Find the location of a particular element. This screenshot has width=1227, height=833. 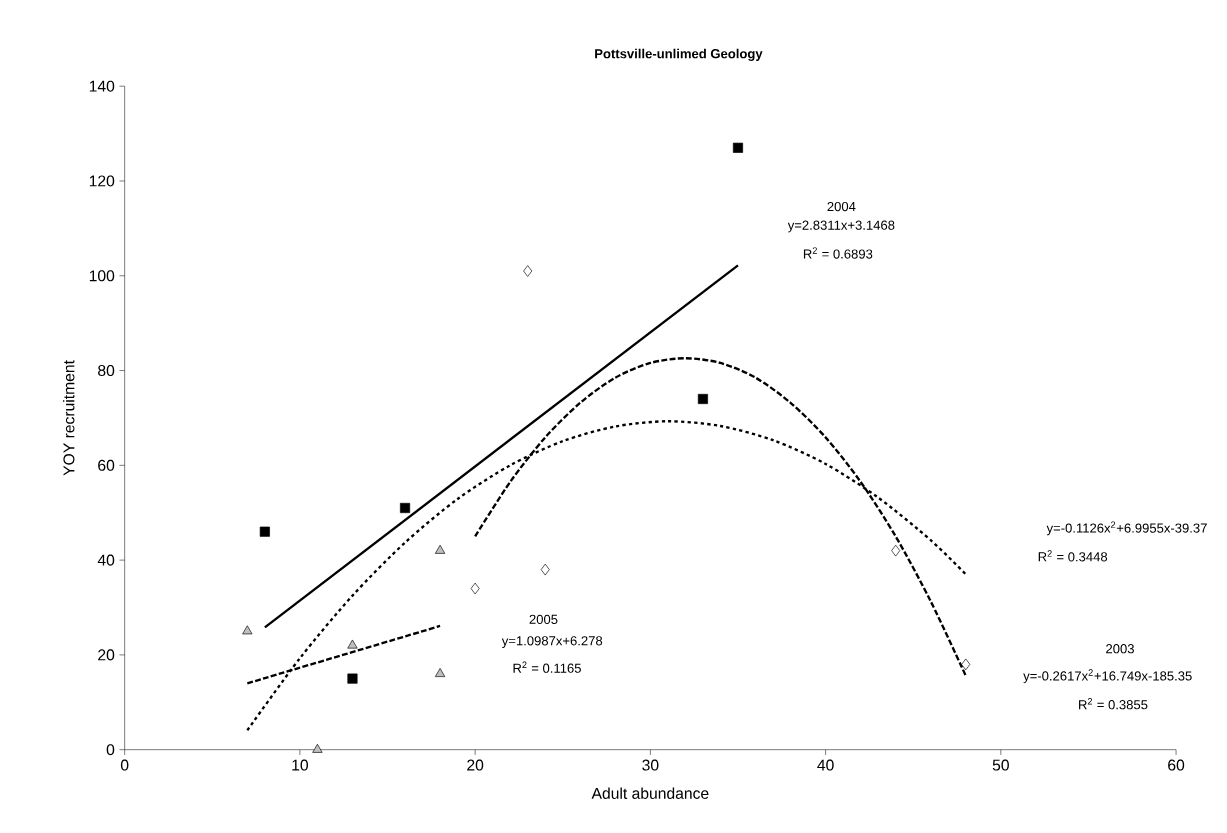

y-tick-label: 80 is located at coordinates (106, 371).